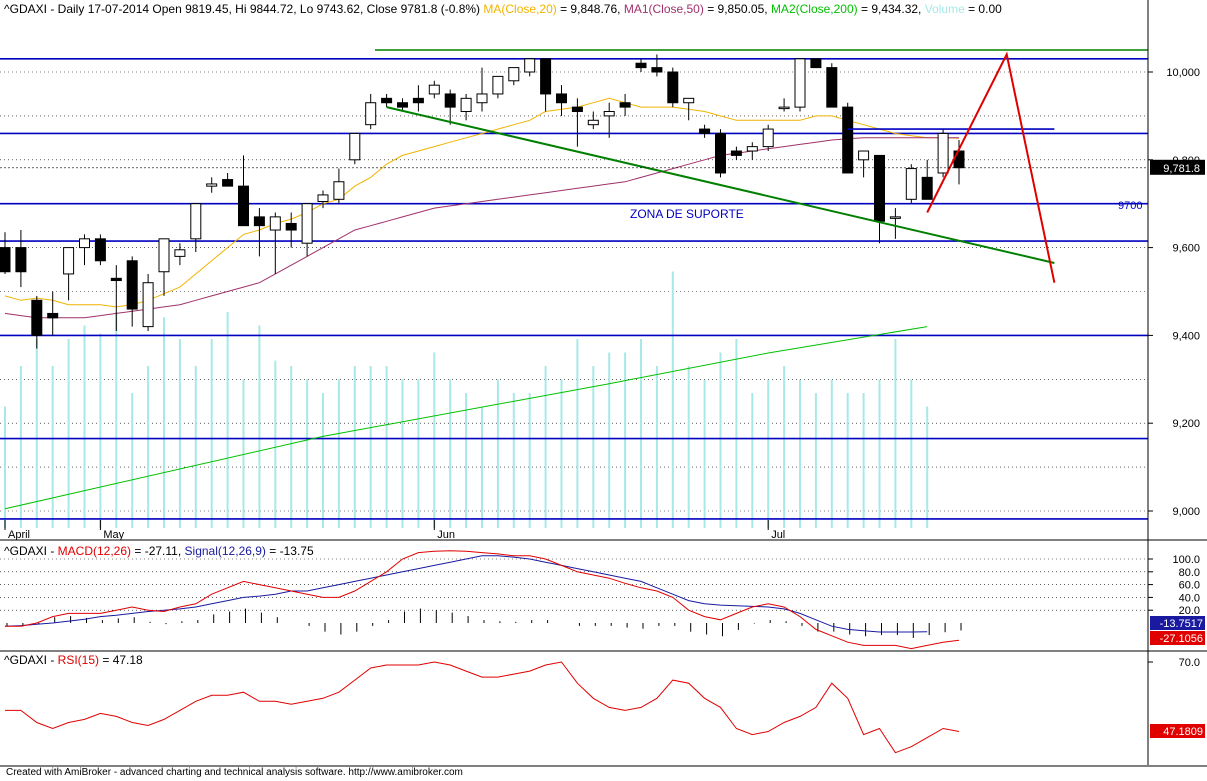 The height and width of the screenshot is (781, 1207). I want to click on header-volume-label: Volume, so click(945, 9).